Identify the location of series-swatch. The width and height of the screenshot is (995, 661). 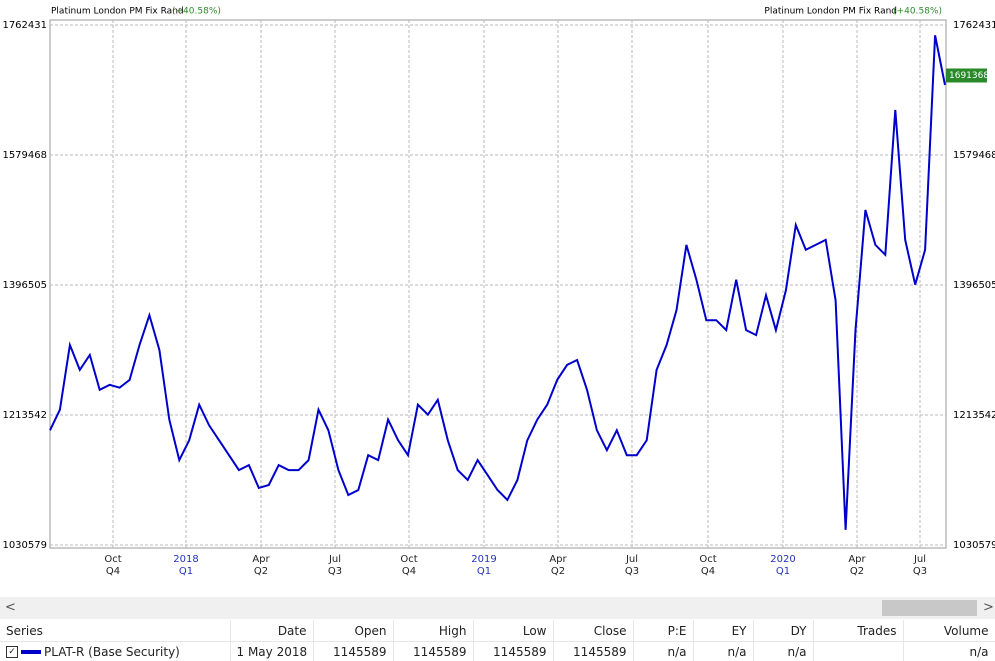
(31, 652).